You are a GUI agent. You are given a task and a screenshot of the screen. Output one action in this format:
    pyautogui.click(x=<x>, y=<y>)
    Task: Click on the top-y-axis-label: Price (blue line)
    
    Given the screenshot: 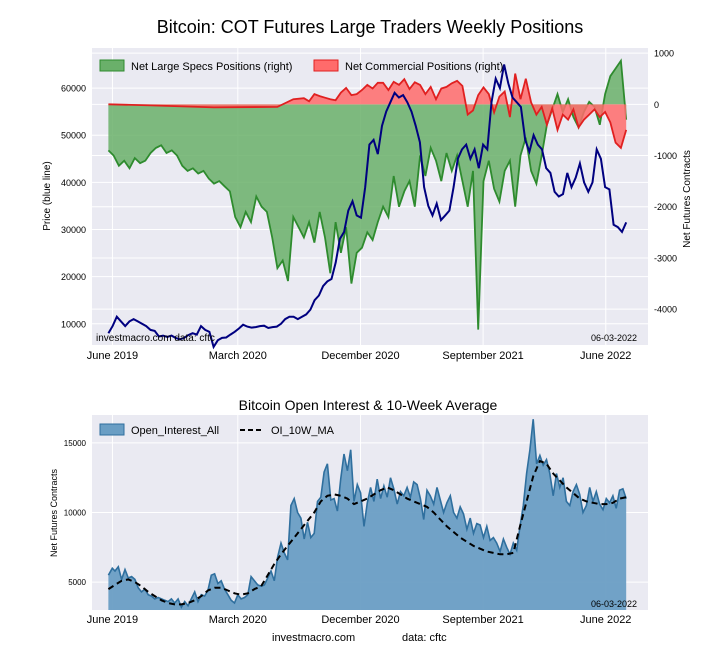 What is the action you would take?
    pyautogui.click(x=47, y=195)
    